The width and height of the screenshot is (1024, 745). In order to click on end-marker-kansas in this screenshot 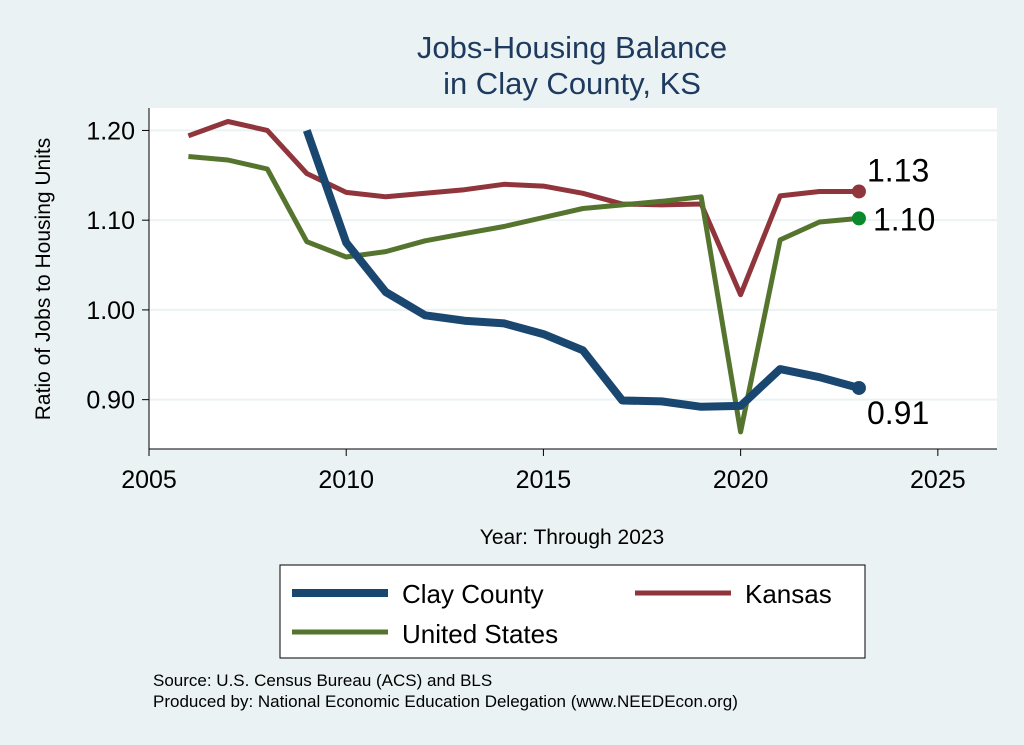, I will do `click(858, 191)`.